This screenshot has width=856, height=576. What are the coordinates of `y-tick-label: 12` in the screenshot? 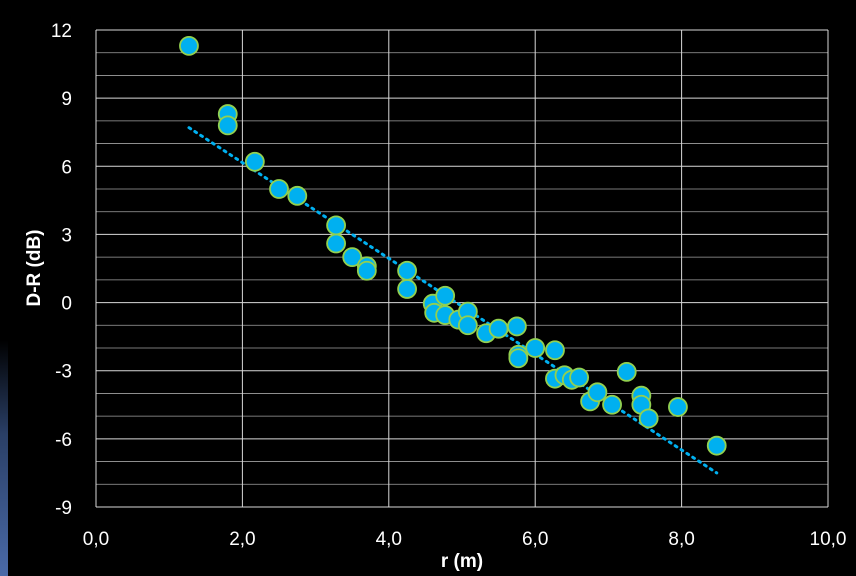 It's located at (61, 31).